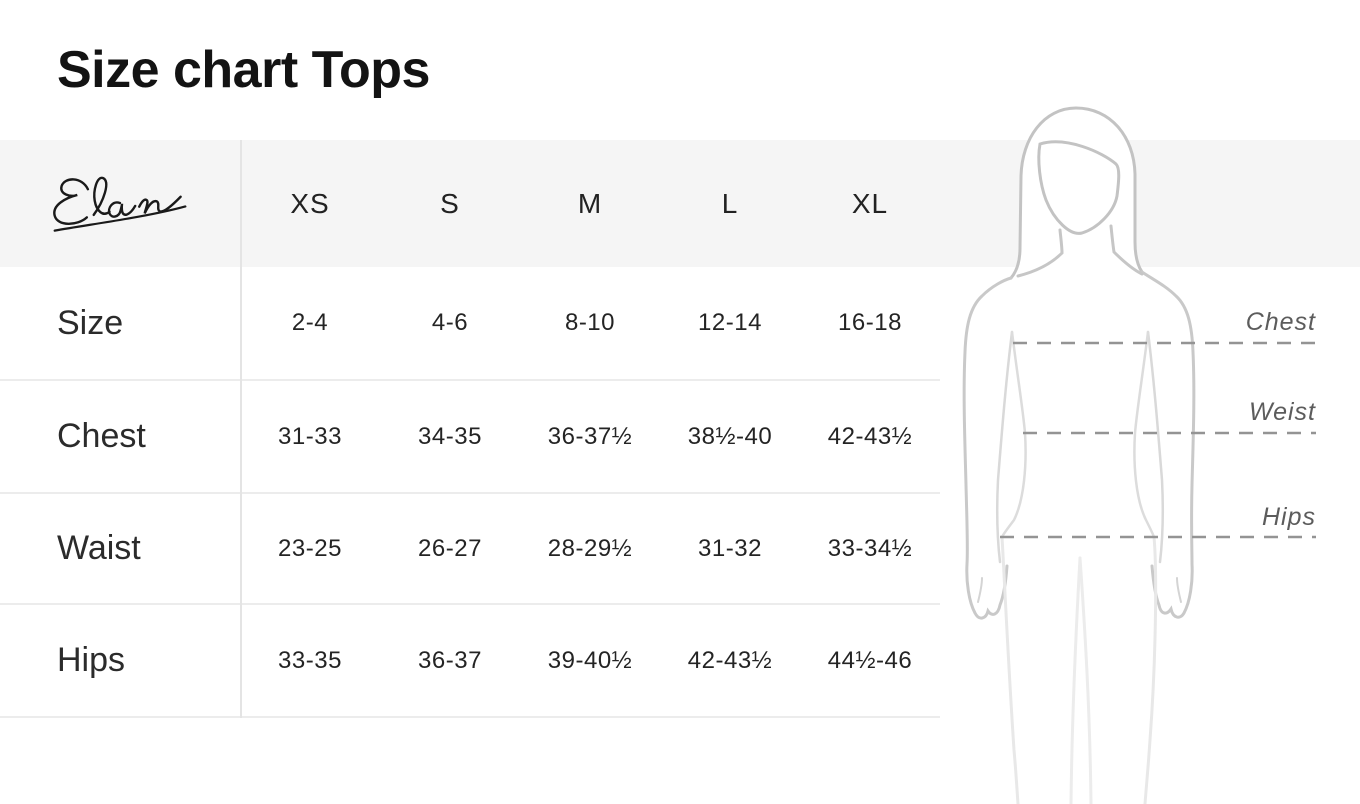  Describe the element at coordinates (310, 548) in the screenshot. I see `cell-waist-xs: 23-25` at that location.